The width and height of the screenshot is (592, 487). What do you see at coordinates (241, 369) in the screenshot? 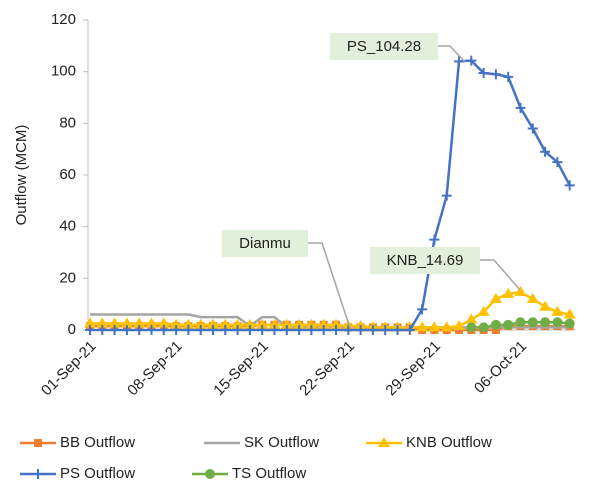
I see `x-tick-label: 15-Sep-21` at bounding box center [241, 369].